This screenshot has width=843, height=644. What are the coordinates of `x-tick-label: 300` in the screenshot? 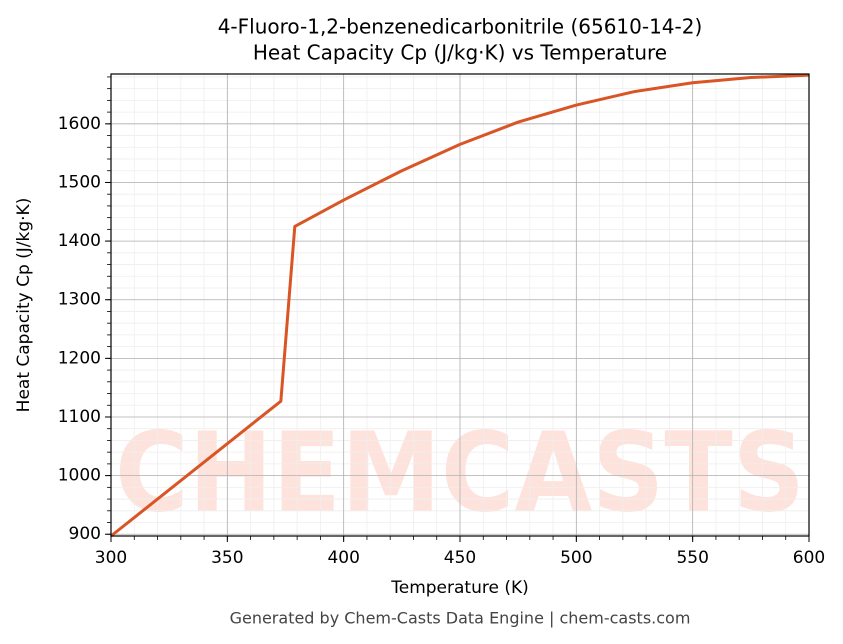 It's located at (111, 558).